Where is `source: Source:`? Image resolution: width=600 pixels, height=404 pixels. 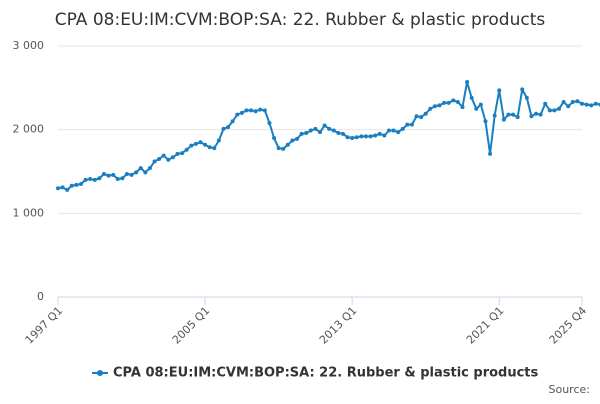 source: Source: is located at coordinates (570, 389).